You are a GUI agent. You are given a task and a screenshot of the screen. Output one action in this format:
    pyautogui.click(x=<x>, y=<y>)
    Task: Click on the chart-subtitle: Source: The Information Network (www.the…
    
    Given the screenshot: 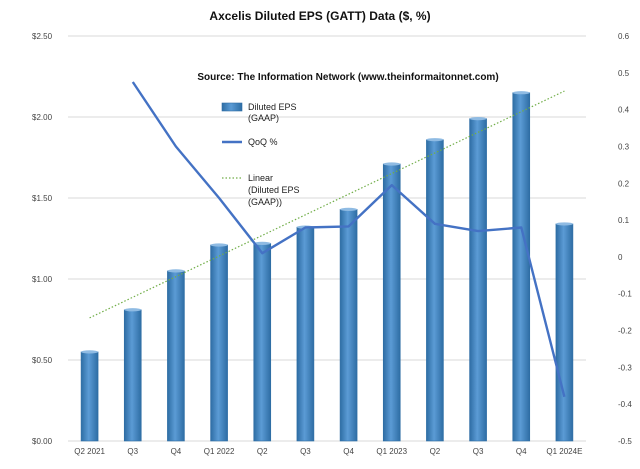 What is the action you would take?
    pyautogui.click(x=347, y=77)
    